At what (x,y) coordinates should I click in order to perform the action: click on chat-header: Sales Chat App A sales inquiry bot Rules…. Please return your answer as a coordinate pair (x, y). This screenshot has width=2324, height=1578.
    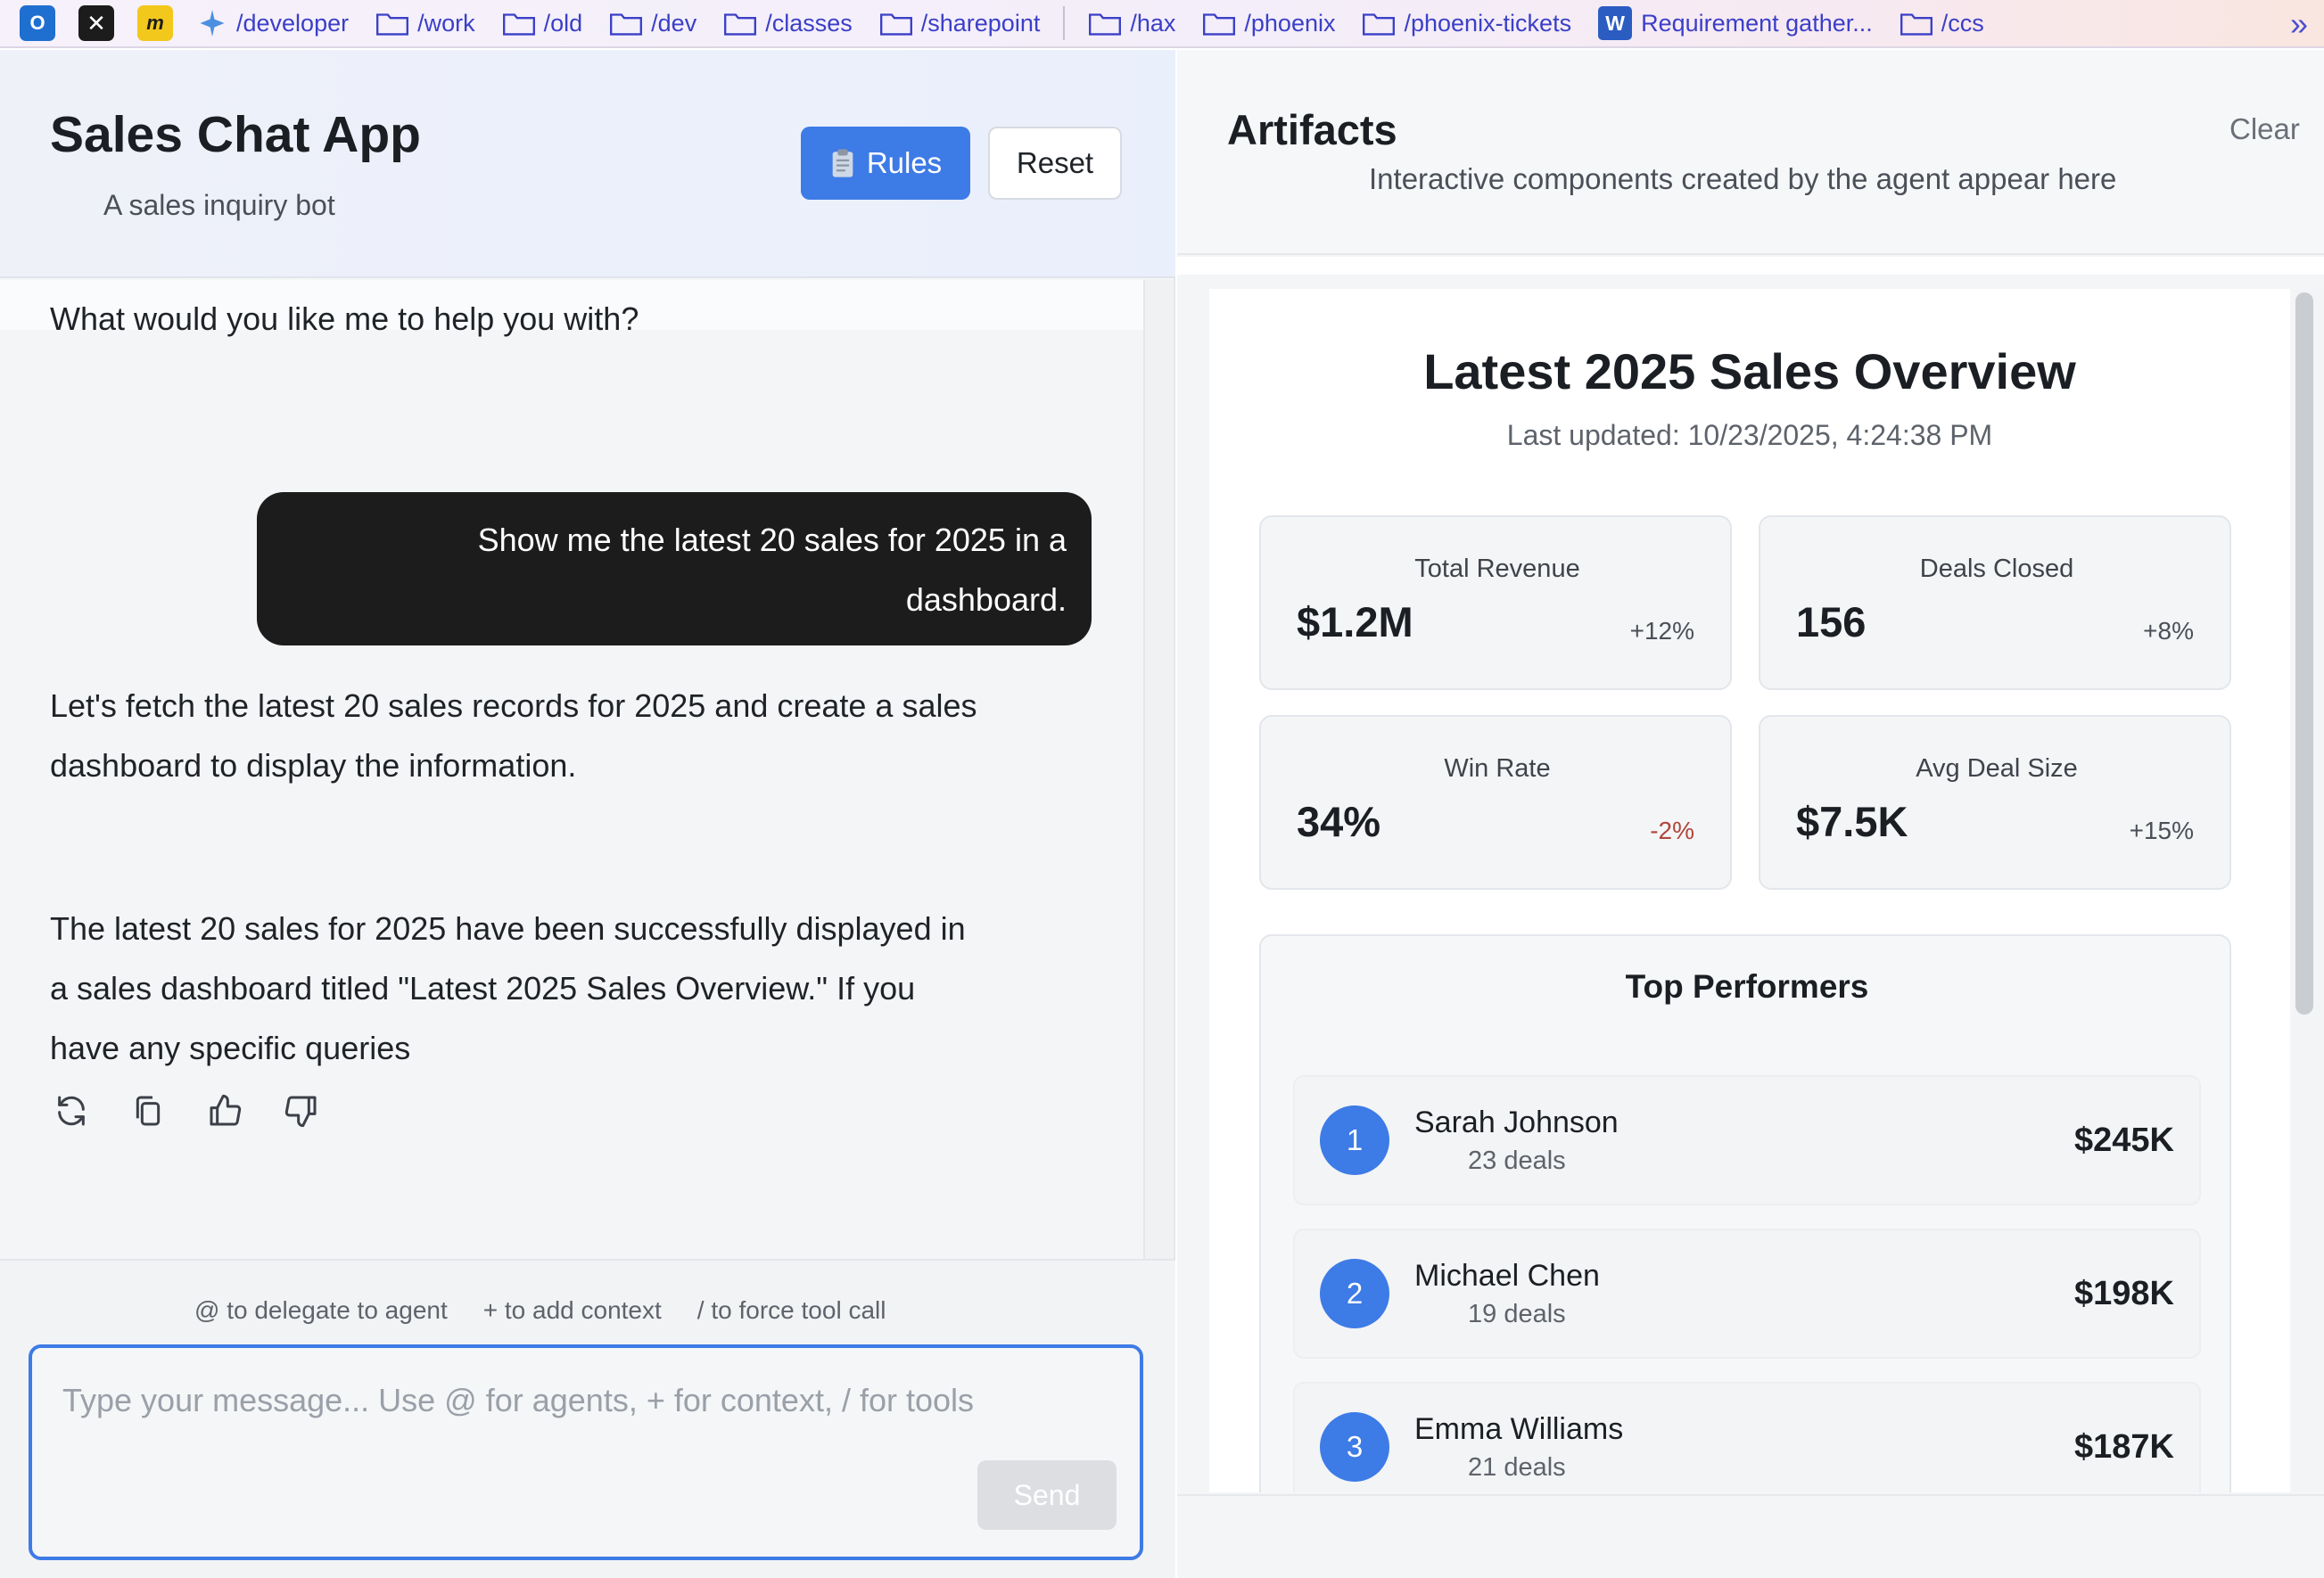
    Looking at the image, I should click on (587, 164).